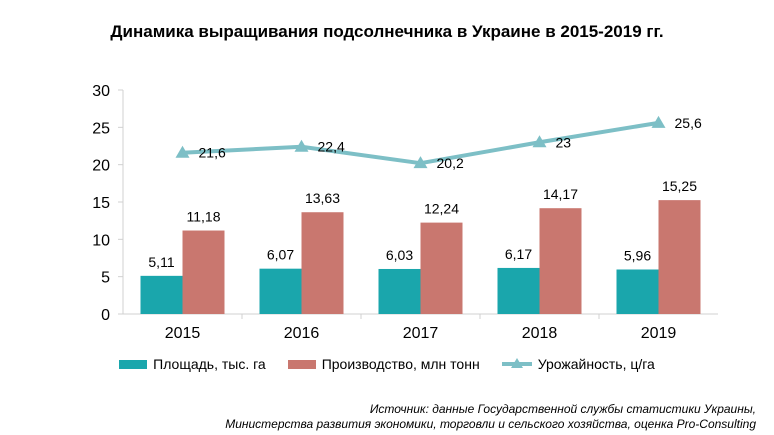  I want to click on bar-data-label: 15,25, so click(679, 186).